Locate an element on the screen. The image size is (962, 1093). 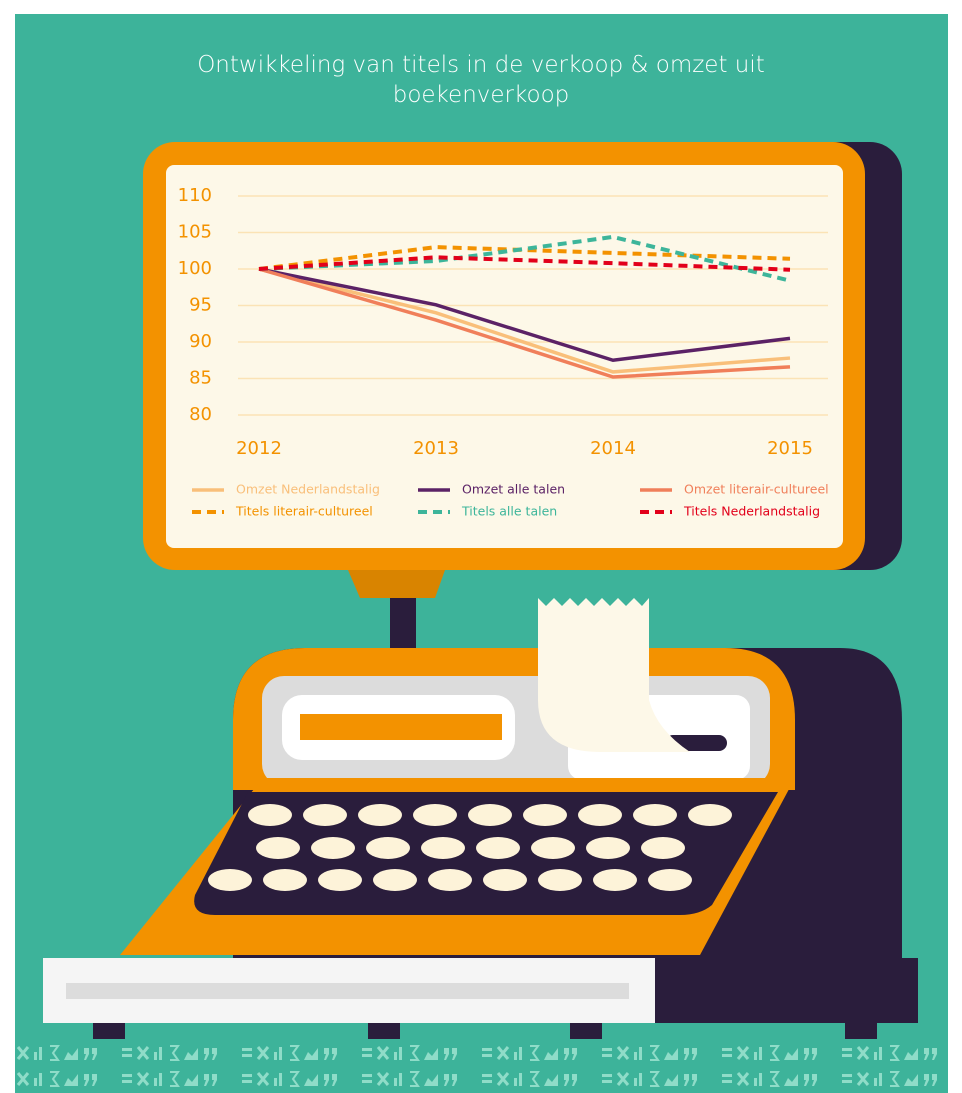
drawer-handle is located at coordinates (347, 991).